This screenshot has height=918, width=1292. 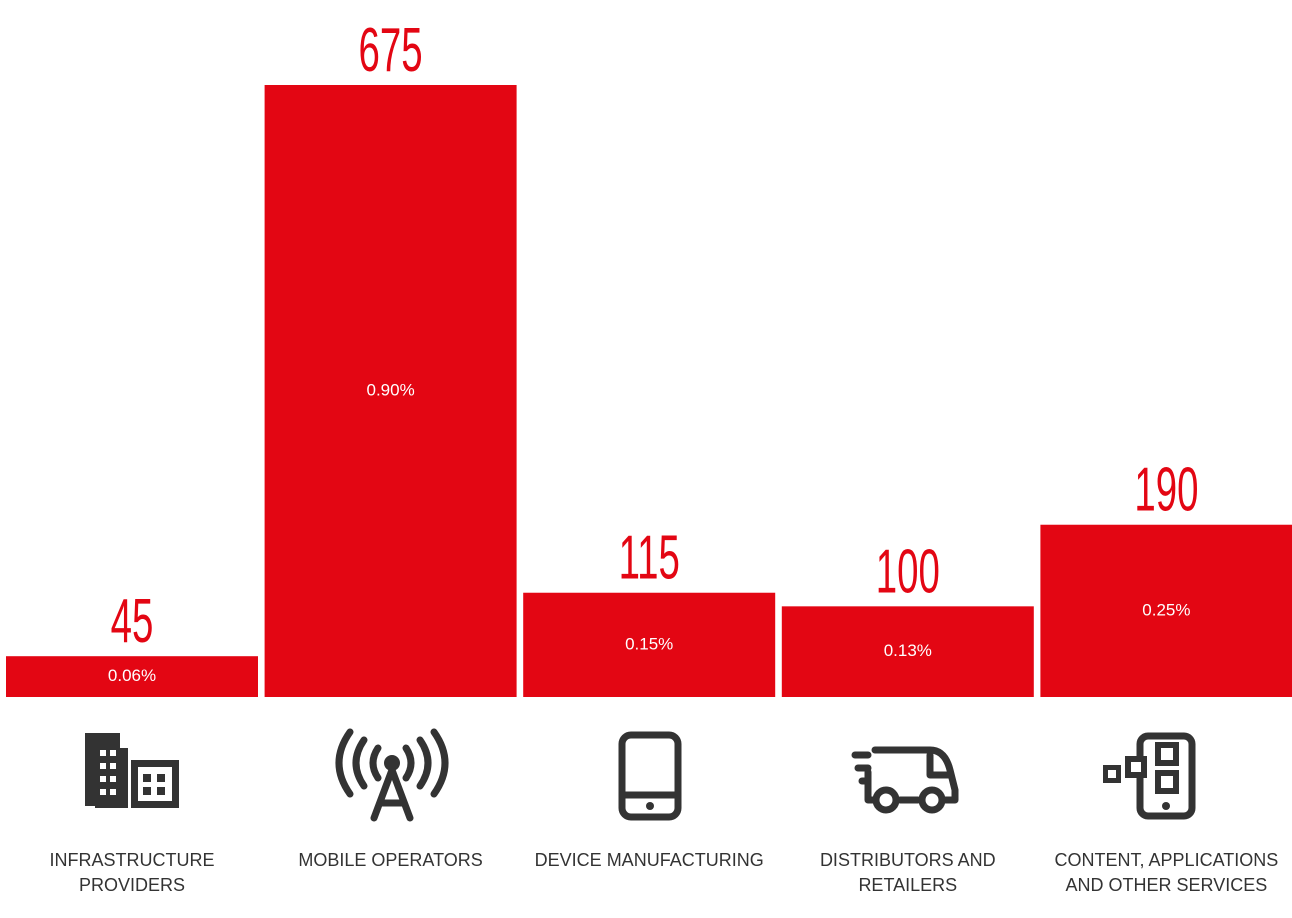 I want to click on value-label-group: 190, so click(x=1166, y=489).